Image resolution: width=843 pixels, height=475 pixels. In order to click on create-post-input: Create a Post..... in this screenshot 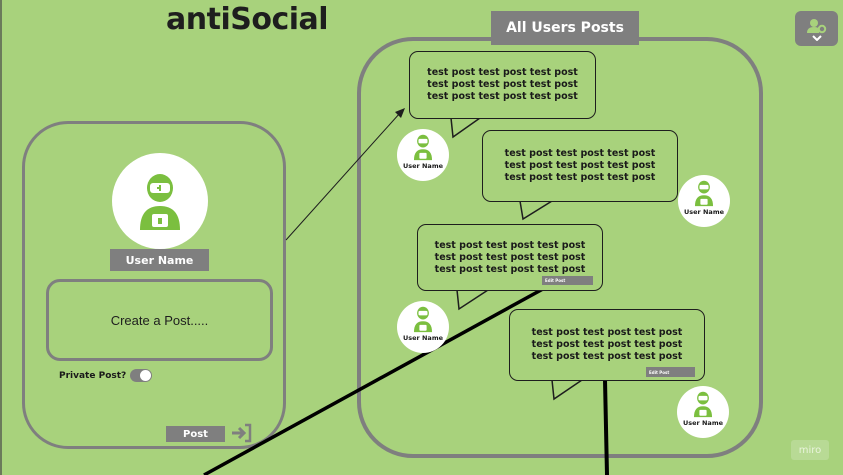, I will do `click(159, 320)`.